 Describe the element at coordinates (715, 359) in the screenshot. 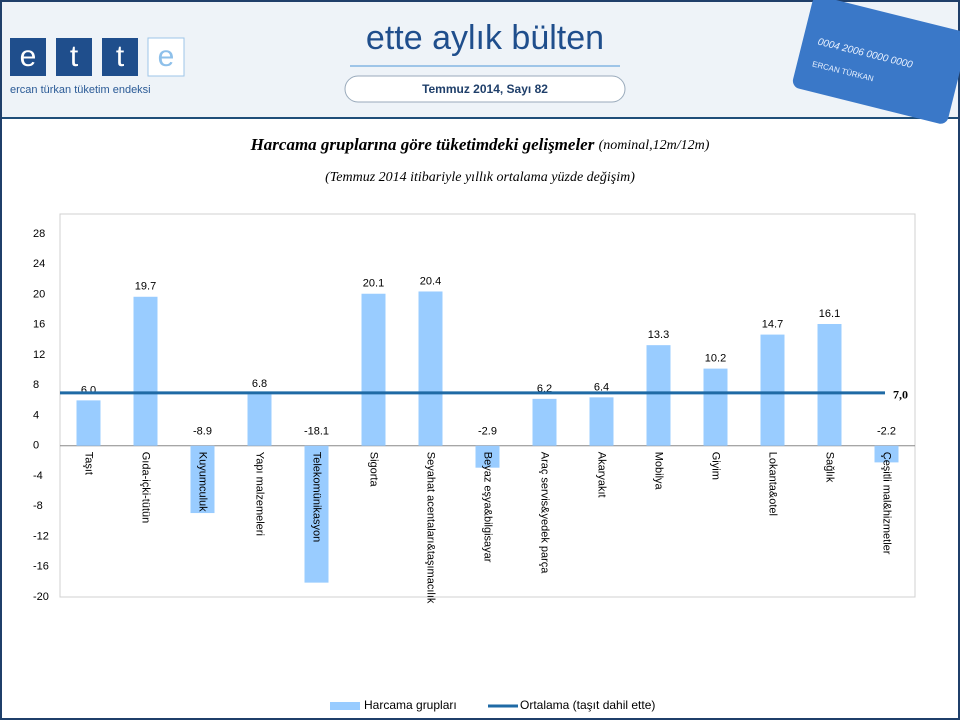

I see `value-label: 10.2` at that location.